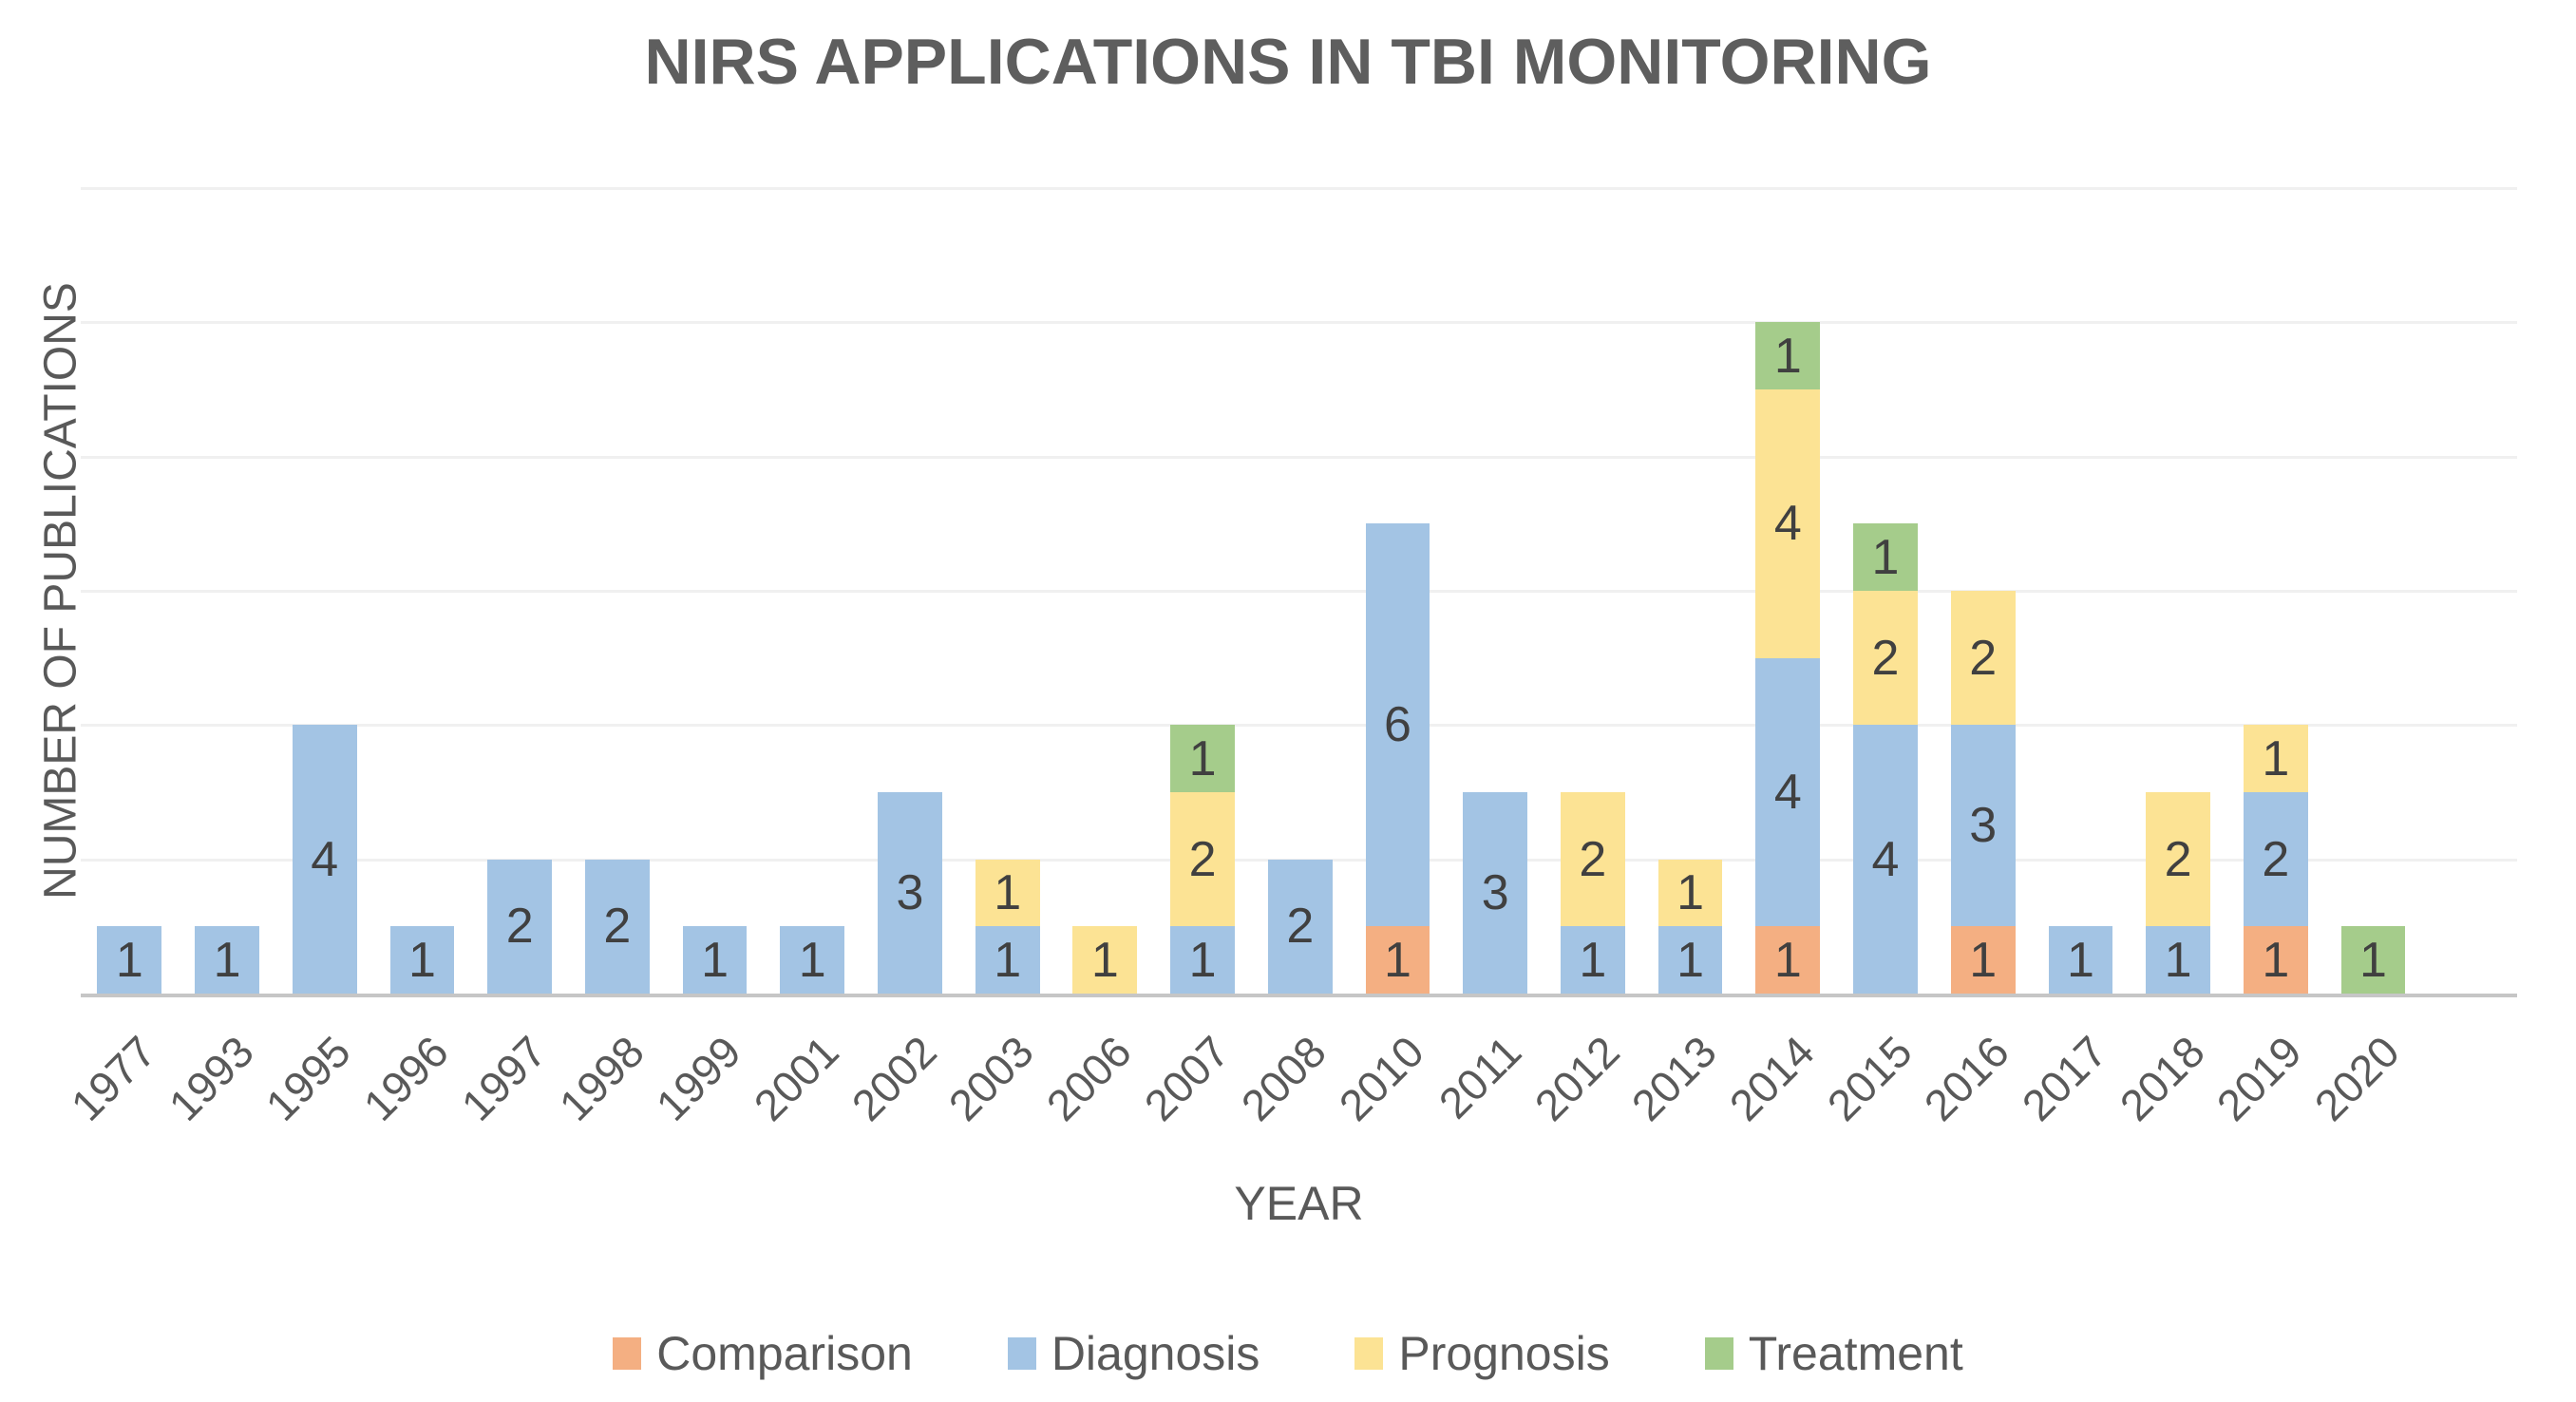 This screenshot has height=1402, width=2576. What do you see at coordinates (130, 591) in the screenshot?
I see `bar-slot-1977: 1` at bounding box center [130, 591].